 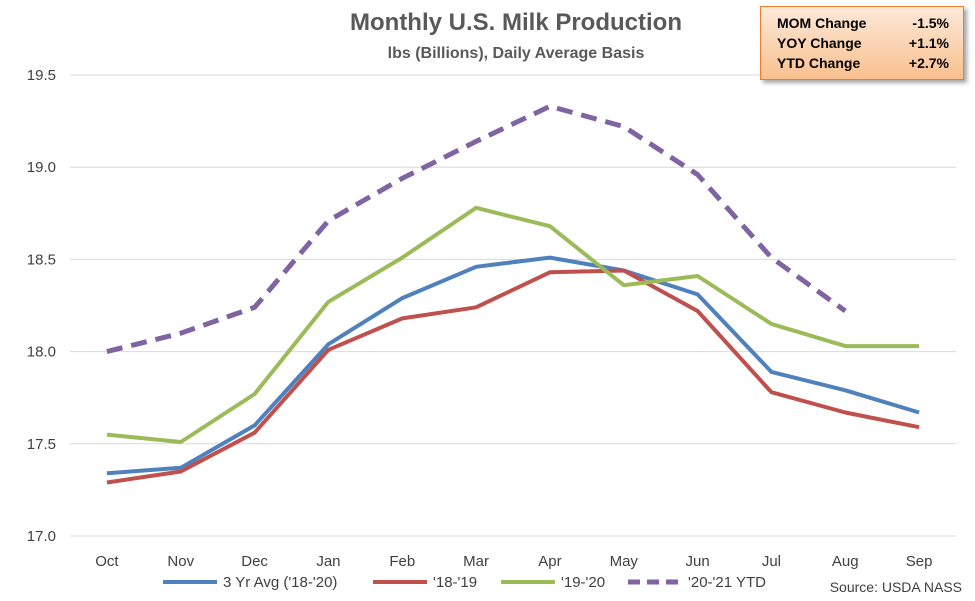 I want to click on stat-value: -1.5%, so click(x=930, y=23).